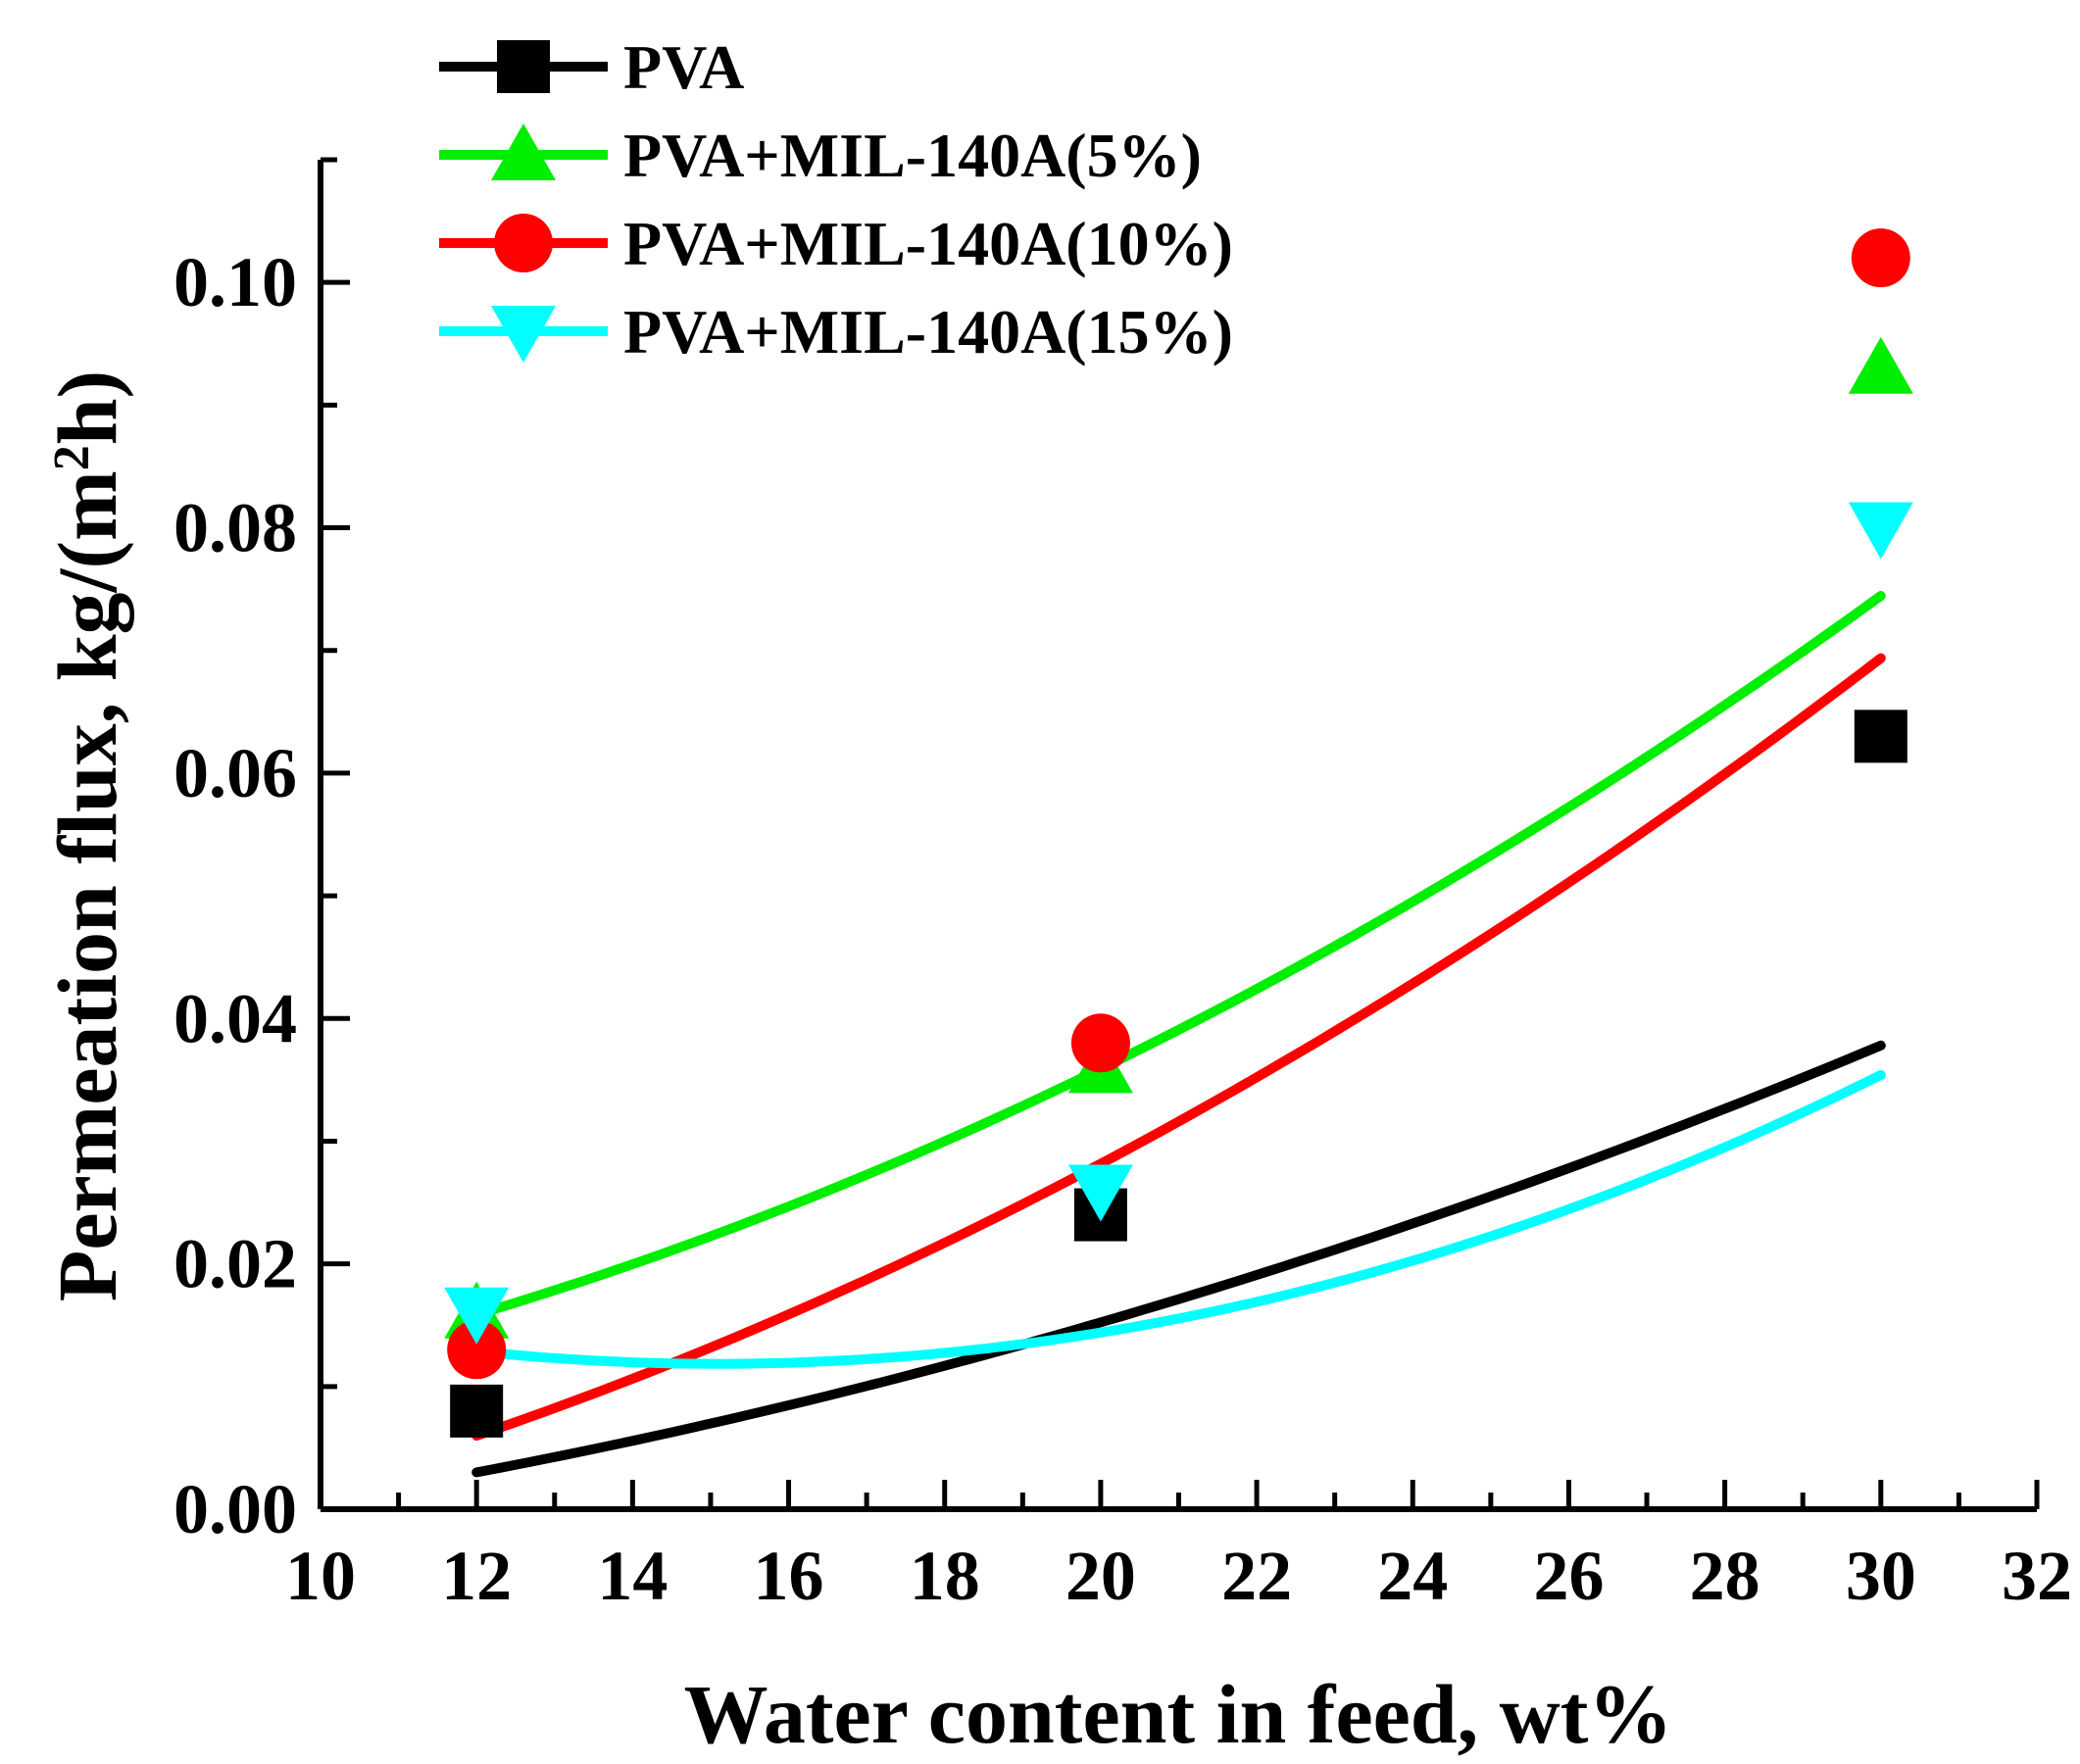  Describe the element at coordinates (235, 282) in the screenshot. I see `y-tick-label: 0.10` at that location.